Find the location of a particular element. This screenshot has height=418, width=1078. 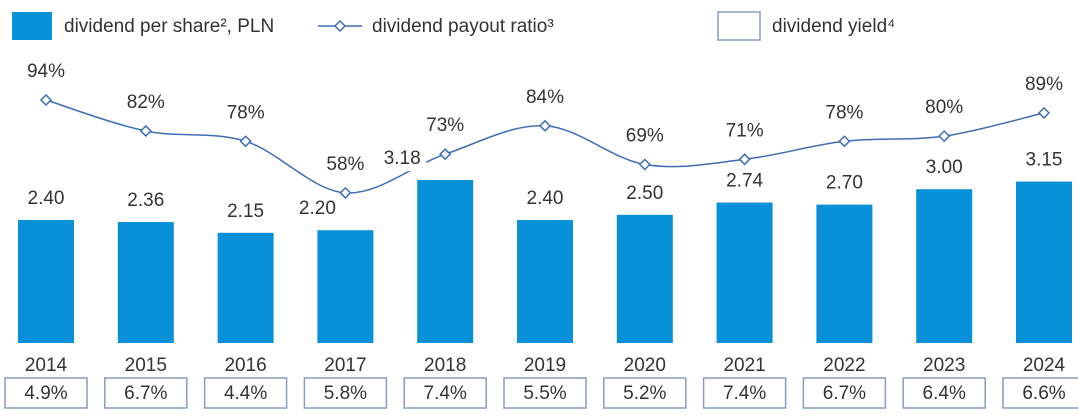

yield-label: 5.8% is located at coordinates (345, 393).